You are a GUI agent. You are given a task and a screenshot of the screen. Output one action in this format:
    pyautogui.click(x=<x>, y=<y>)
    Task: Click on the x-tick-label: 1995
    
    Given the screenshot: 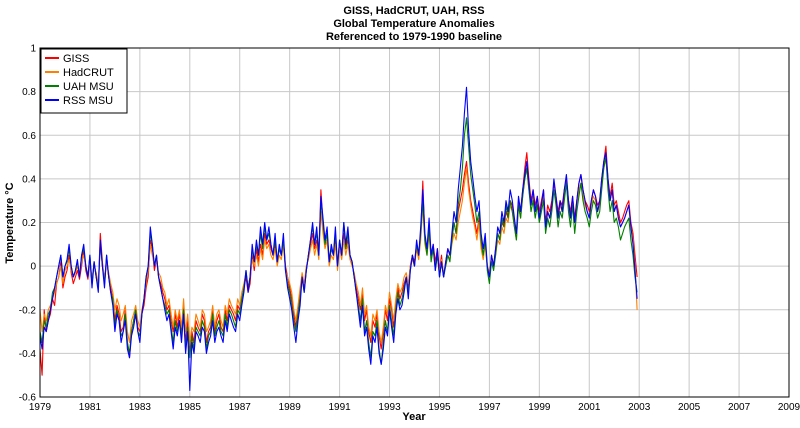 What is the action you would take?
    pyautogui.click(x=439, y=407)
    